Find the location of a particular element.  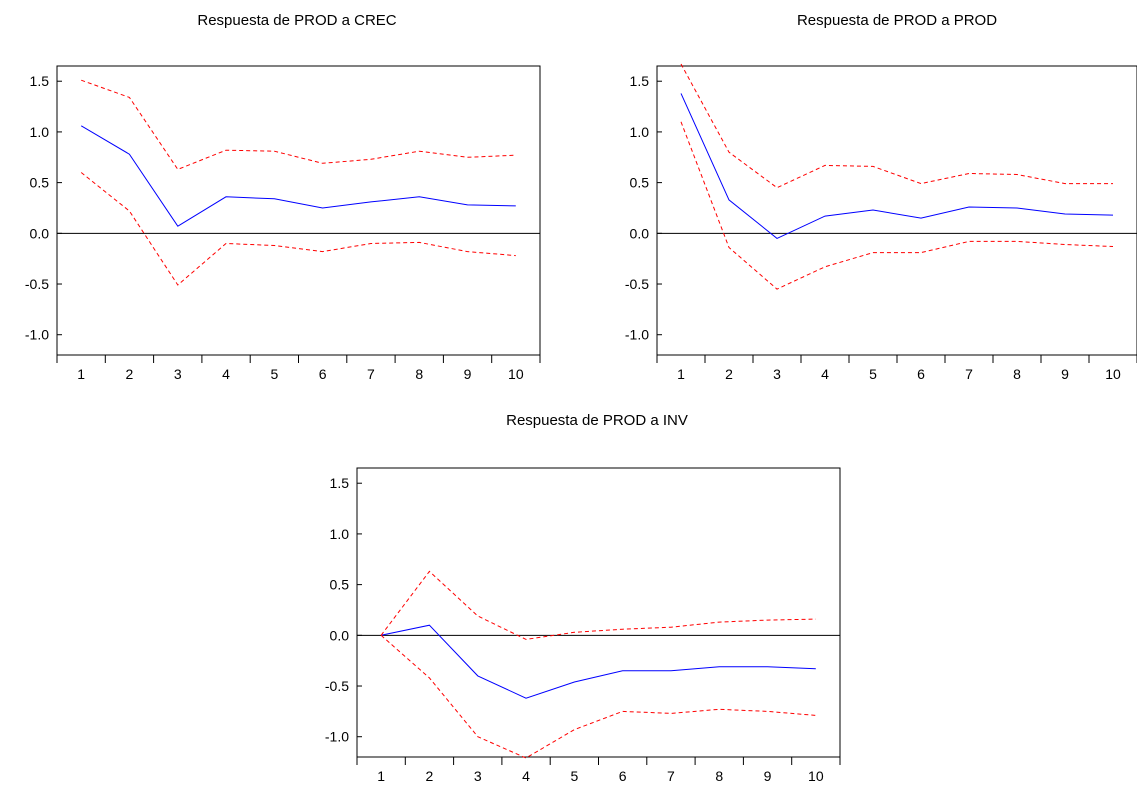

chart-title: Respuesta de PROD a PROD is located at coordinates (897, 20).